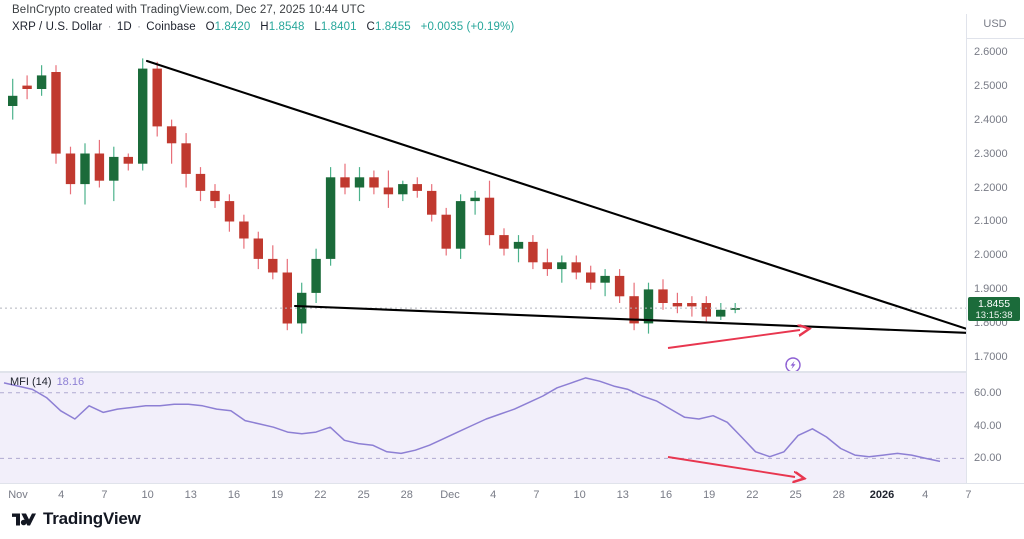 The height and width of the screenshot is (539, 1024). Describe the element at coordinates (286, 27) in the screenshot. I see `legend-high-value: 1.8548` at that location.